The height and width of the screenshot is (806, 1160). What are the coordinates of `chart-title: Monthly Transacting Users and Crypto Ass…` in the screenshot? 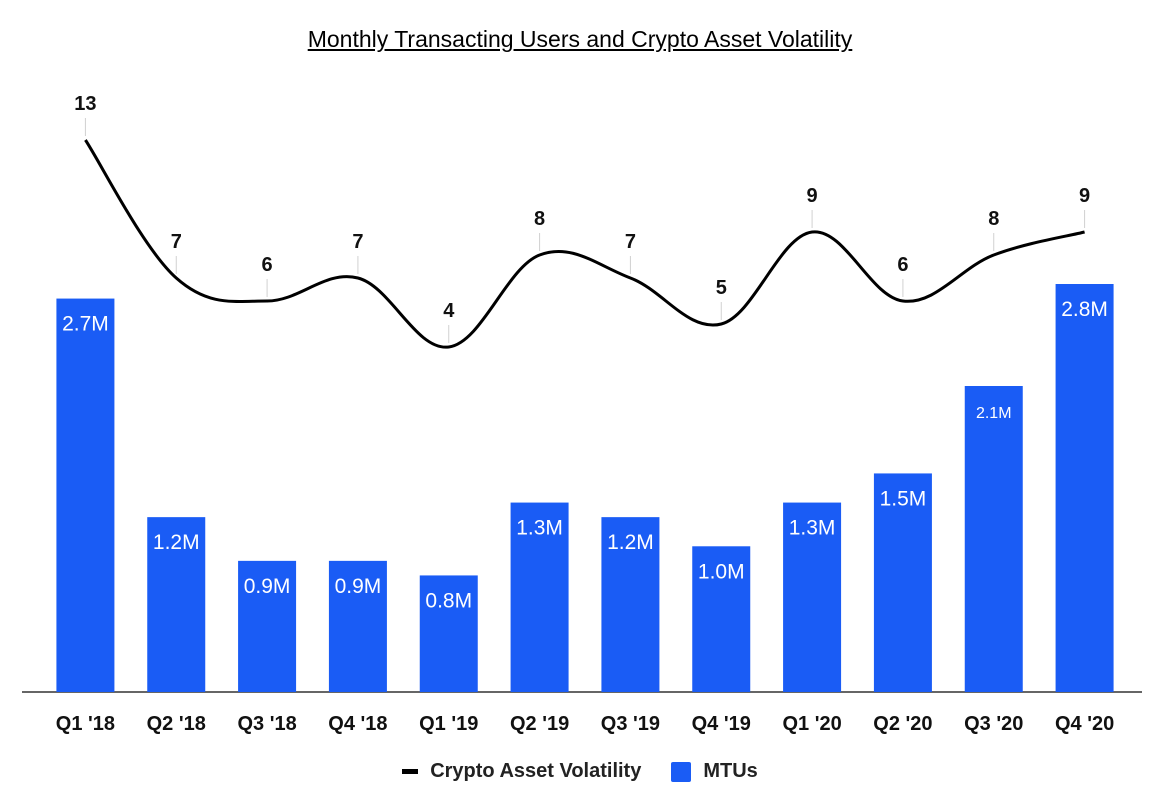 It's located at (580, 39).